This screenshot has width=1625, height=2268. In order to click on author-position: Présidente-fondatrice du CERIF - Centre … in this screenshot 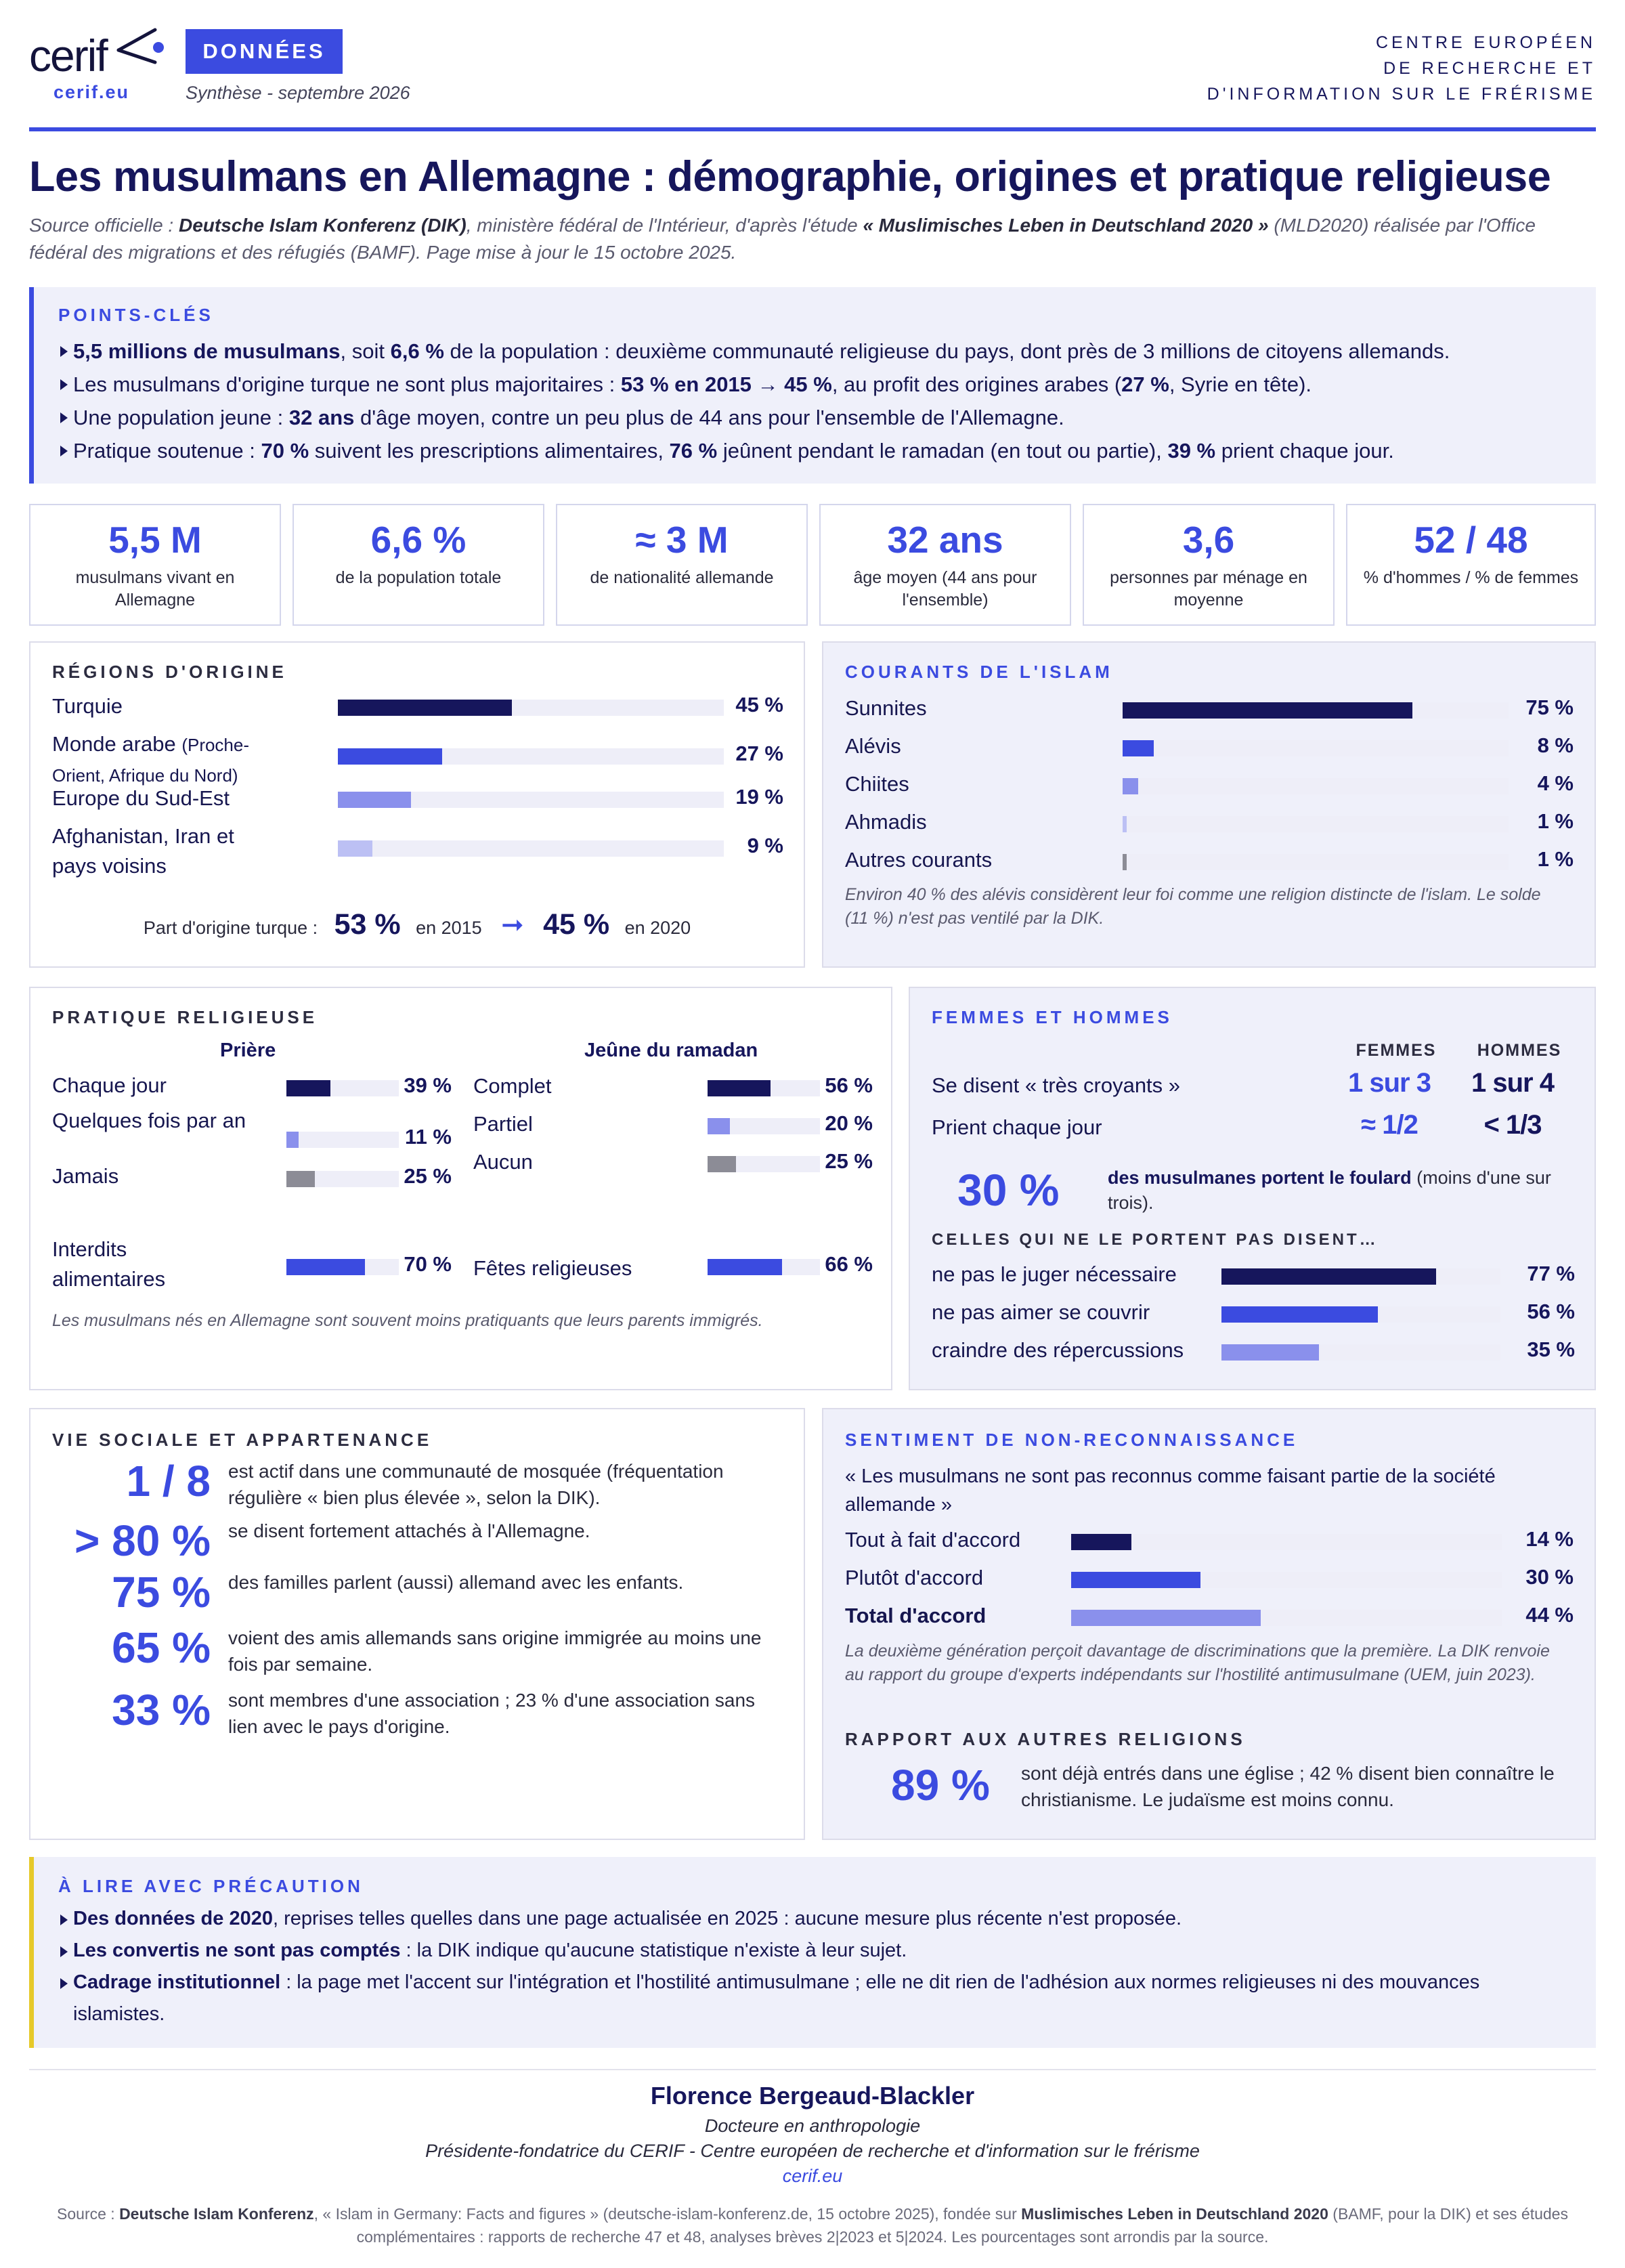, I will do `click(812, 2151)`.